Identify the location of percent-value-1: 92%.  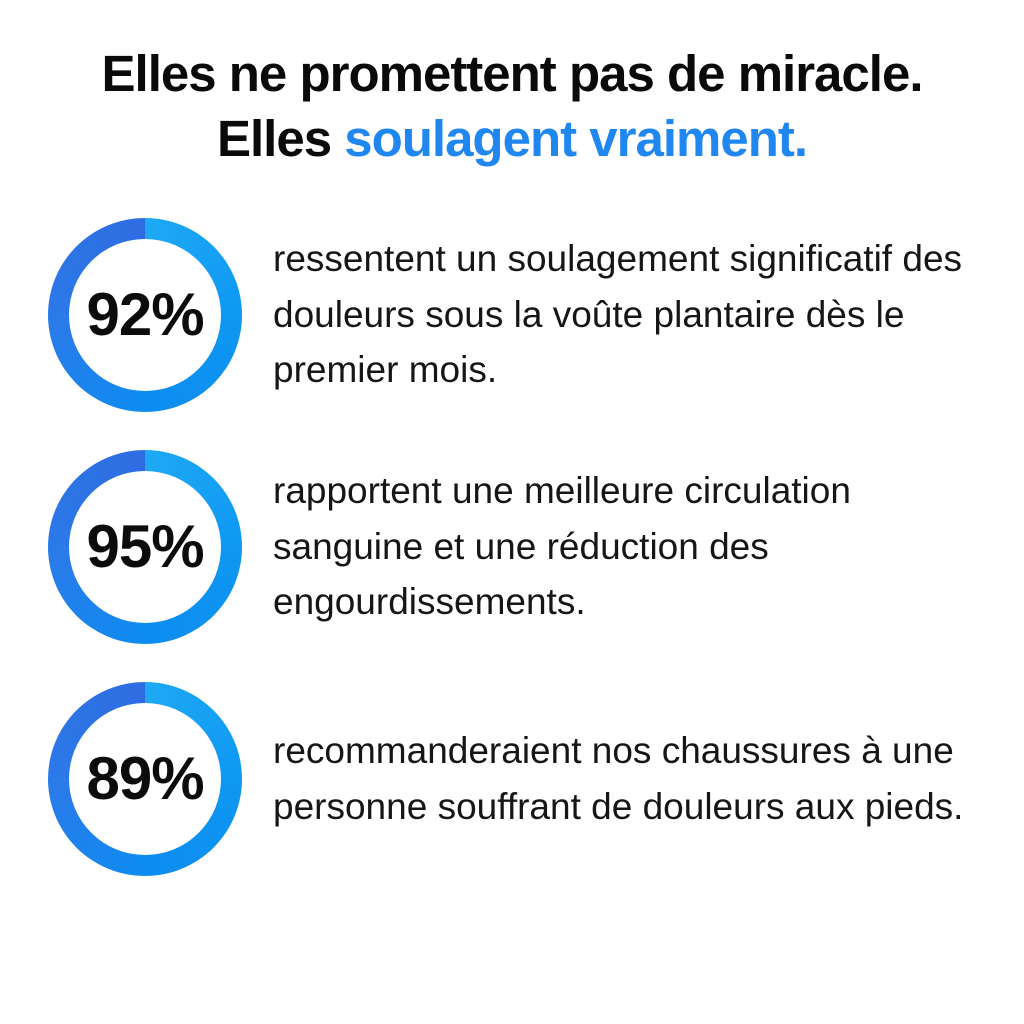
(145, 315).